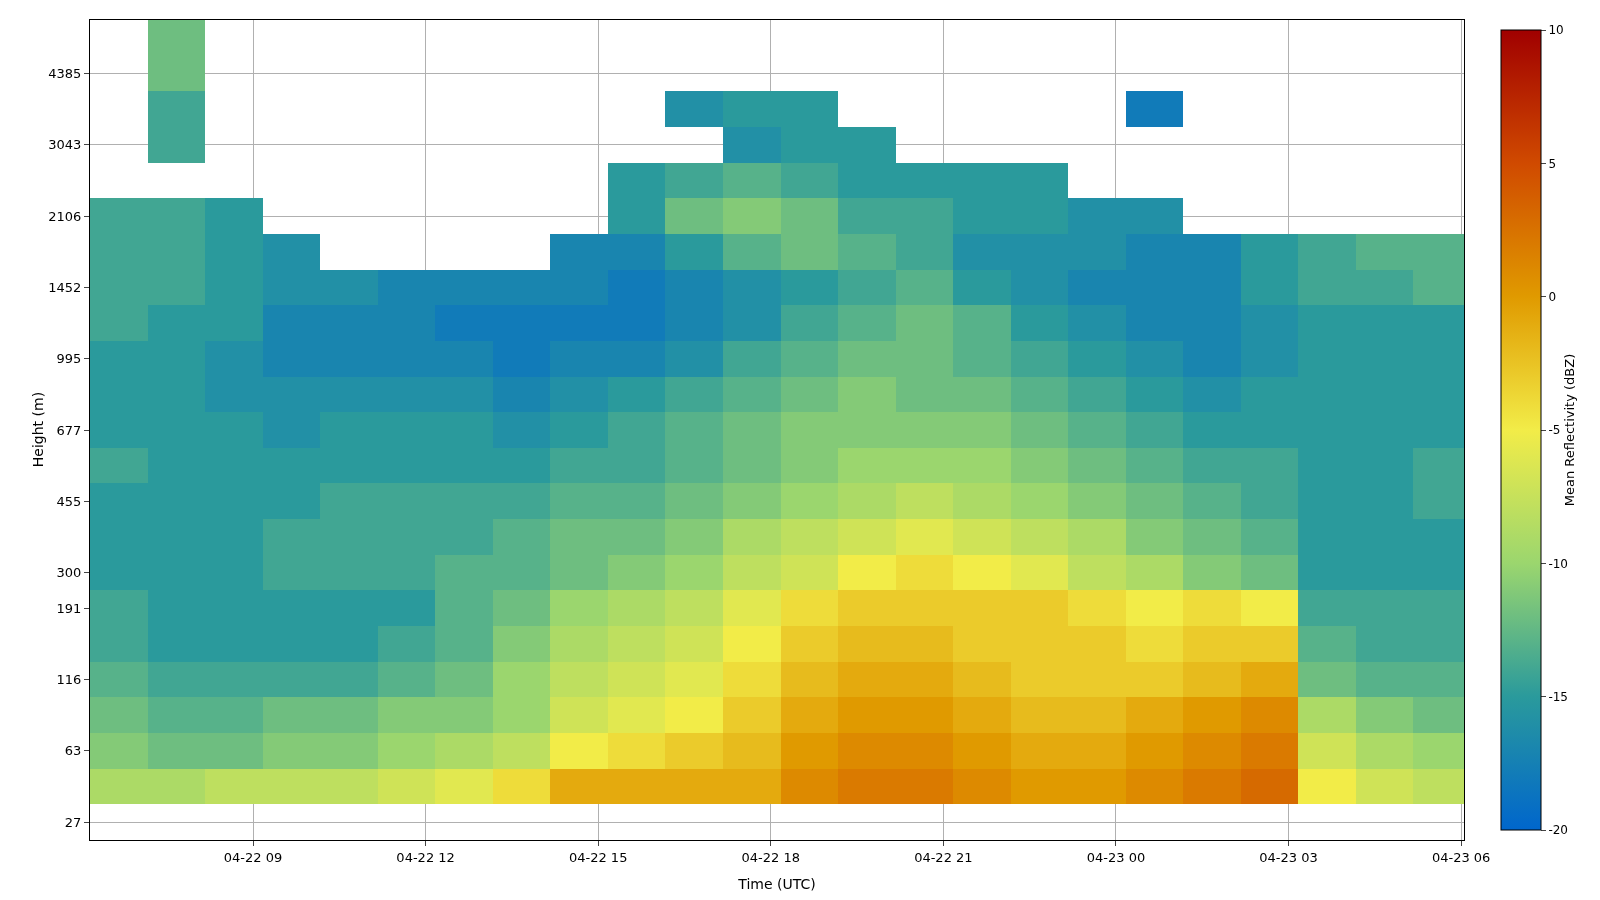  I want to click on x-tick-label: 04-22 21, so click(943, 857).